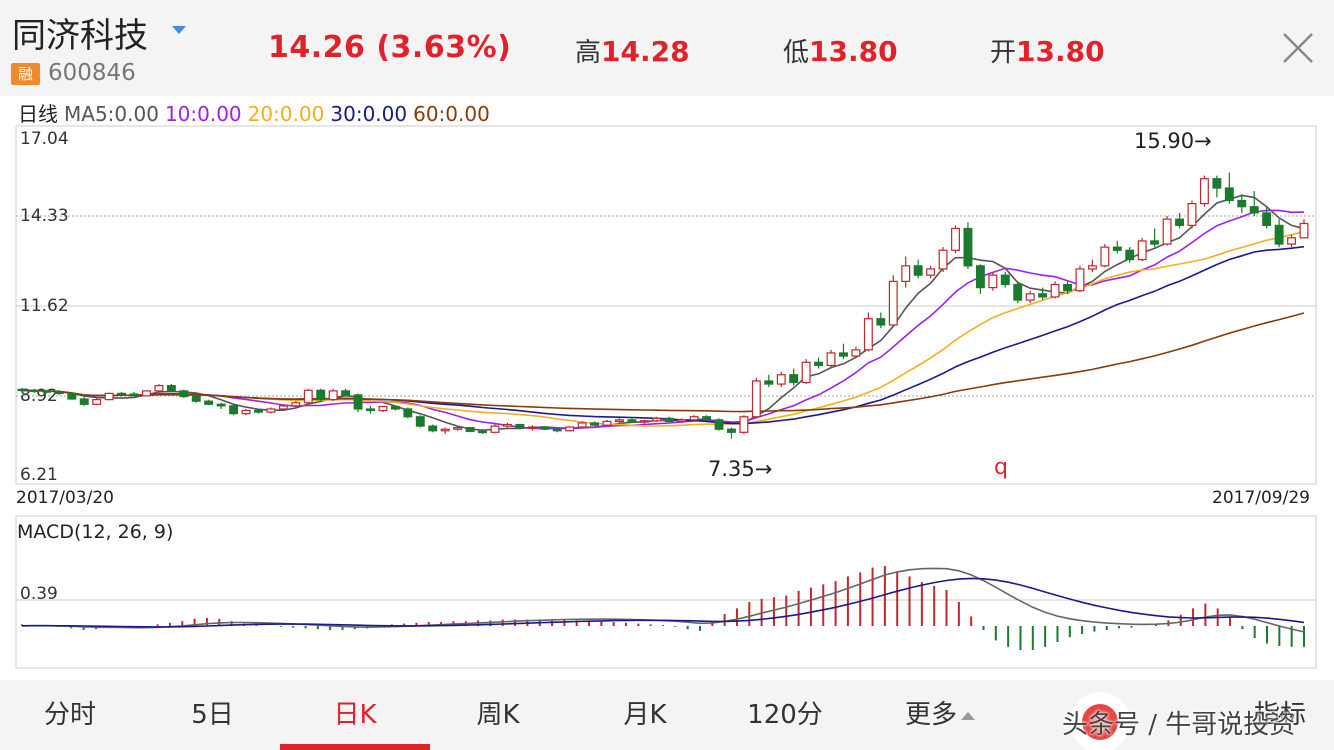 The image size is (1334, 750). Describe the element at coordinates (785, 715) in the screenshot. I see `tab-120min: 120分` at that location.